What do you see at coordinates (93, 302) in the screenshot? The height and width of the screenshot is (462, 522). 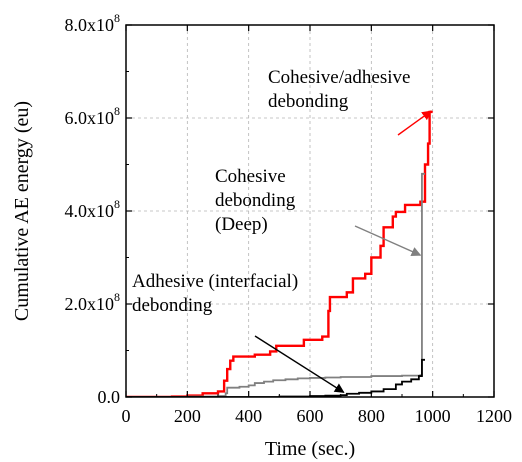 I see `y-tick-label-1: 2.0x10⁸` at bounding box center [93, 302].